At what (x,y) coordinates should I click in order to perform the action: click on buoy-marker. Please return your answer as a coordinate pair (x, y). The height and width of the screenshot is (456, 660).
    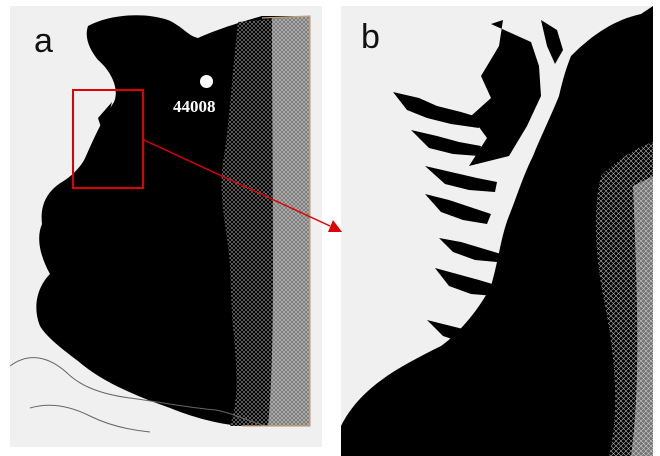
    Looking at the image, I should click on (206, 81).